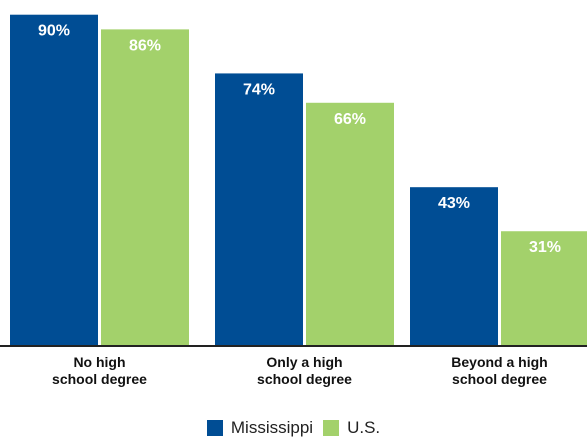  I want to click on legend-label-us: U.S., so click(364, 427).